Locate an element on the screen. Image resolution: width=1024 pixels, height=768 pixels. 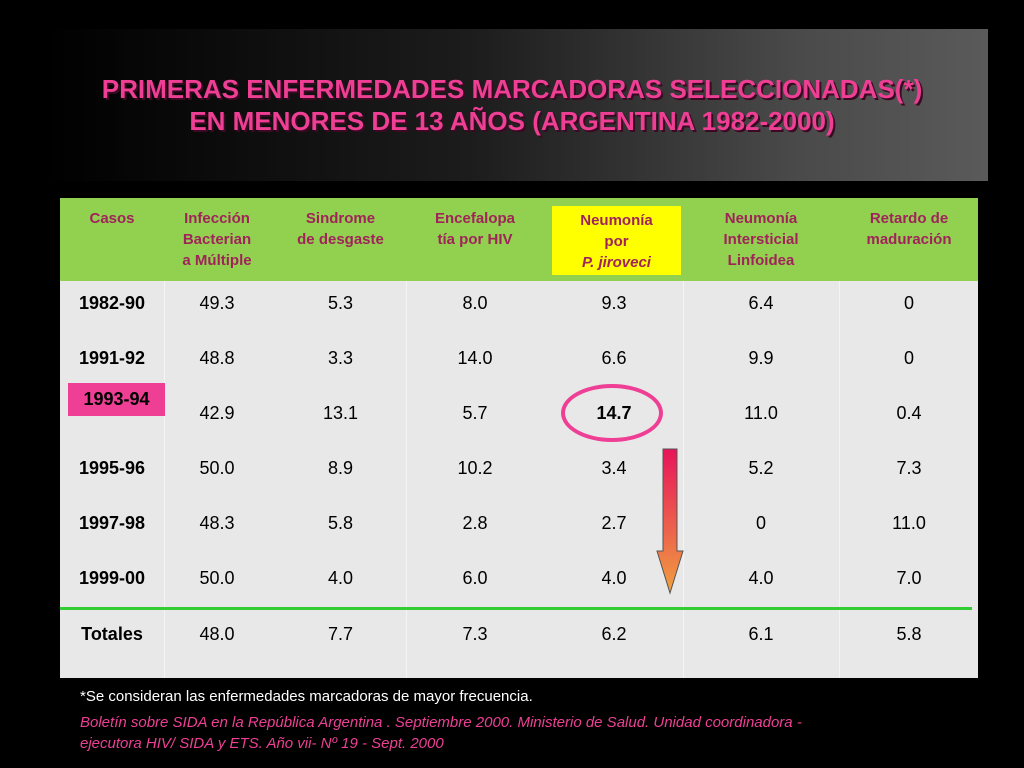
year-cell: 1982-90 is located at coordinates (112, 303).